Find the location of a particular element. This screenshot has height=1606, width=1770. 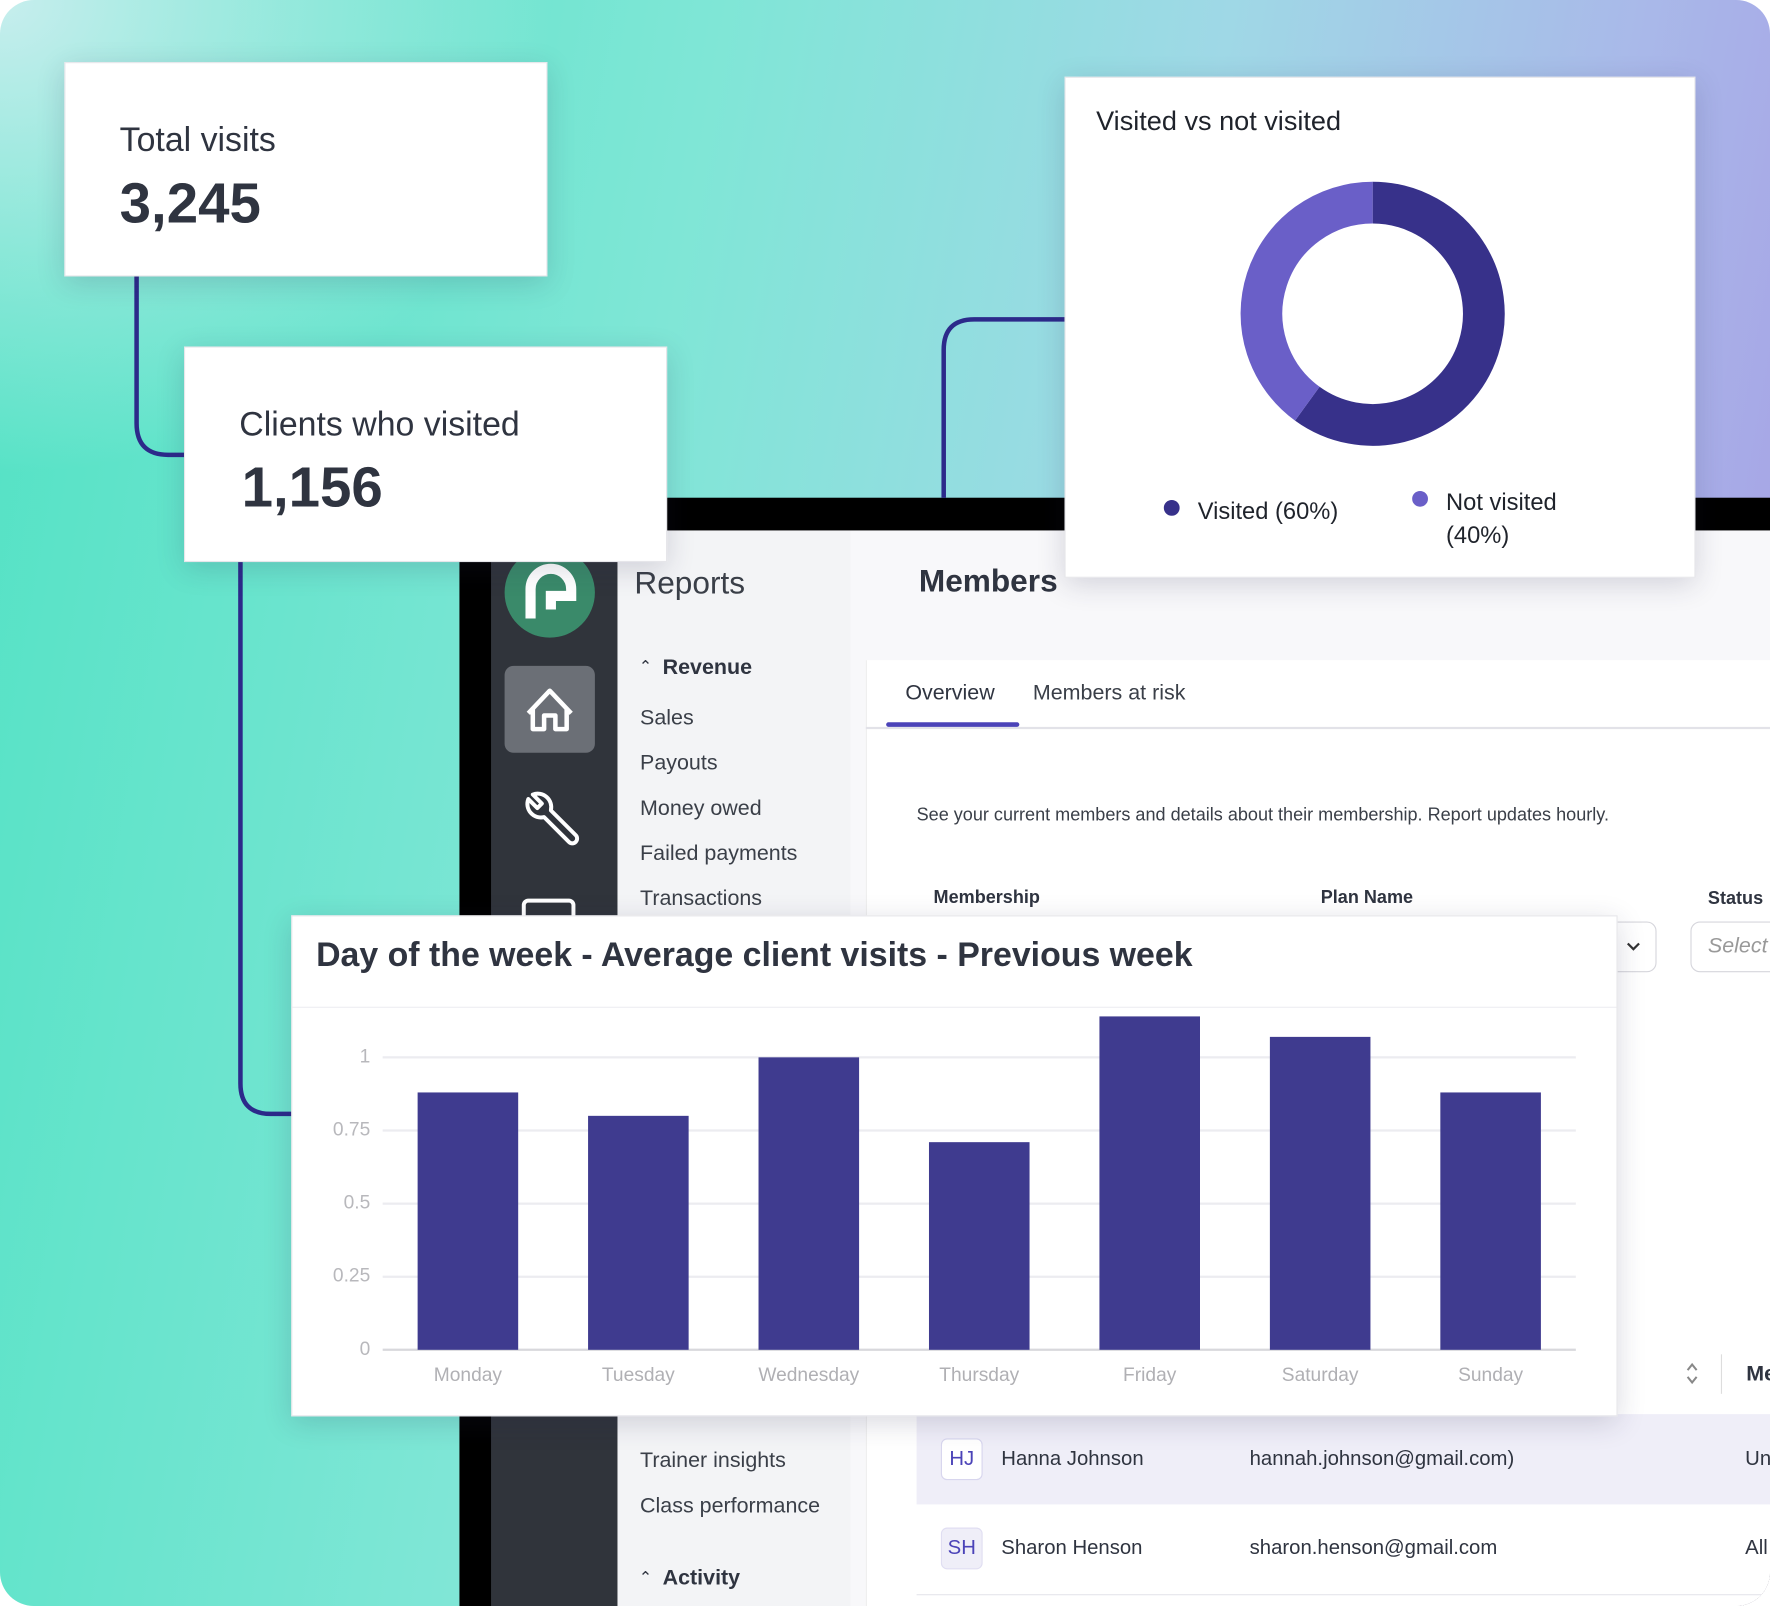

y-tick-label: 0.75 is located at coordinates (351, 1130).